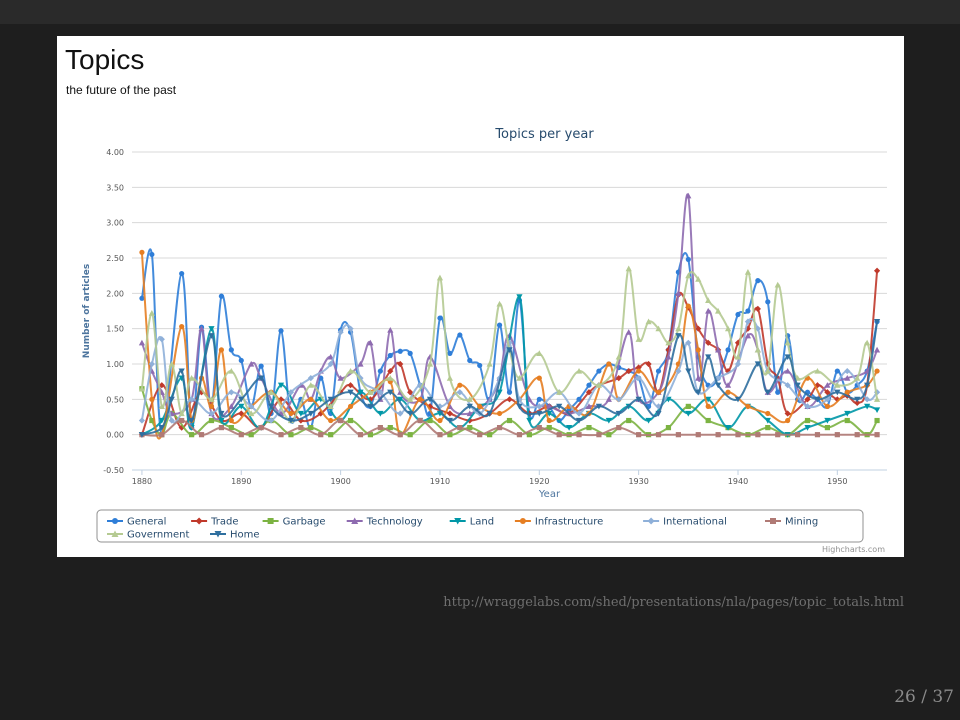 The height and width of the screenshot is (720, 960). What do you see at coordinates (837, 481) in the screenshot?
I see `x-tick-label: 1950` at bounding box center [837, 481].